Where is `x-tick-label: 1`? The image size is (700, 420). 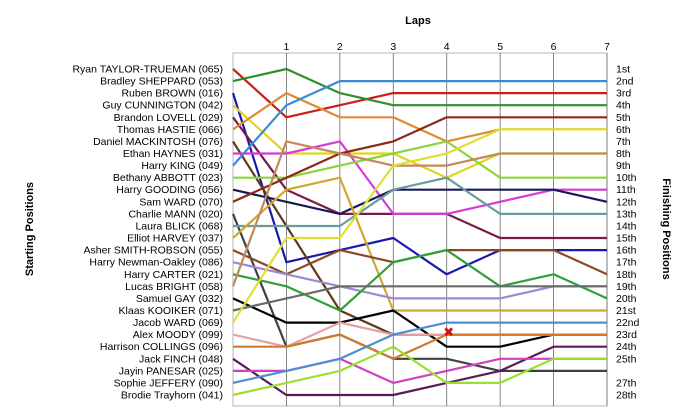
x-tick-label: 1 is located at coordinates (287, 47).